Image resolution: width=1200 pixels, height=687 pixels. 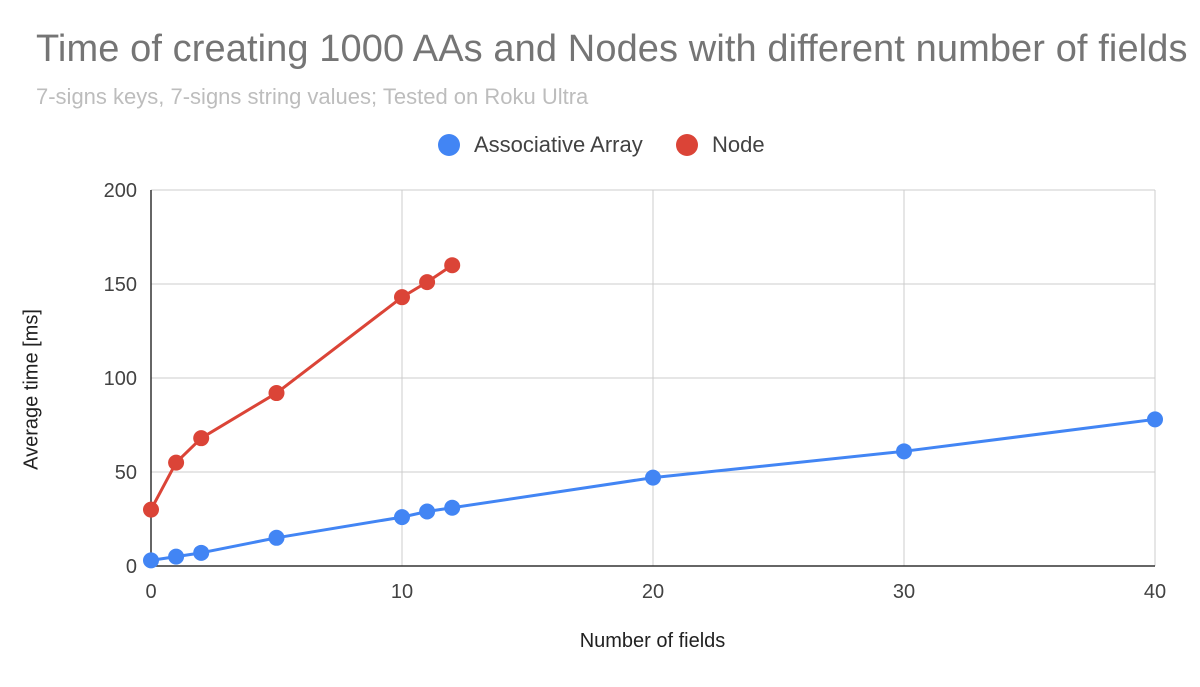 What do you see at coordinates (652, 641) in the screenshot?
I see `x-axis-label: Number of fields` at bounding box center [652, 641].